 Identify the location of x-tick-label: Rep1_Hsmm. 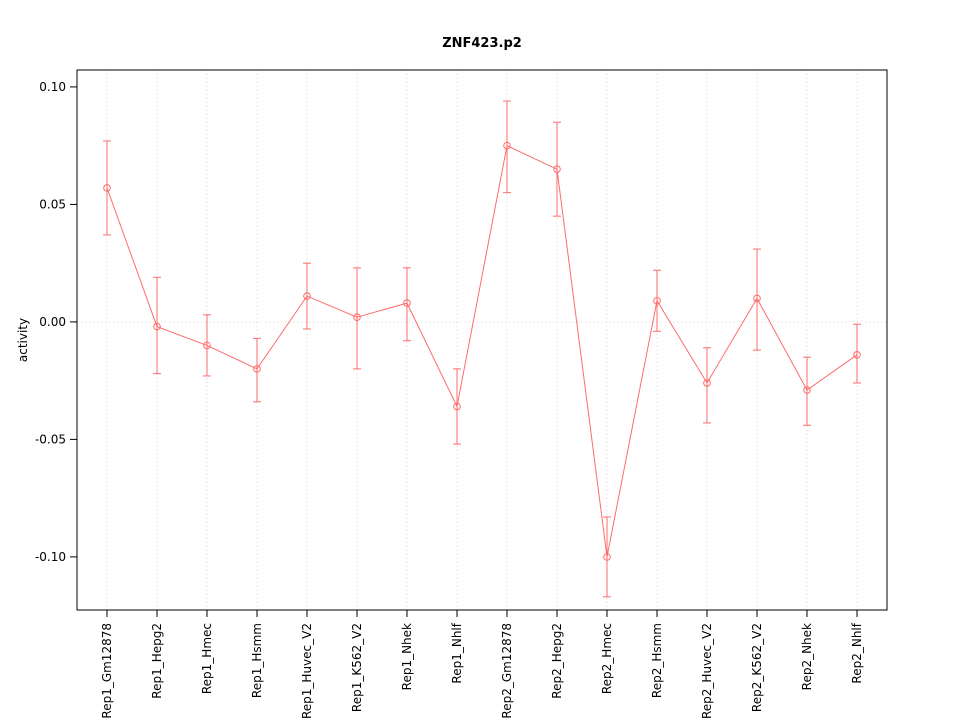
(257, 660).